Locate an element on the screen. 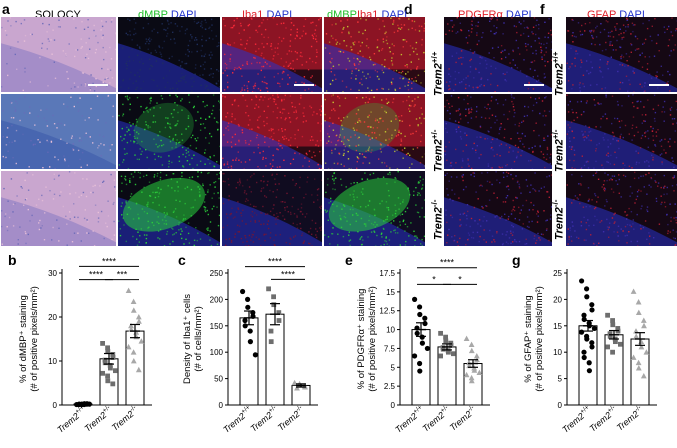 This screenshot has width=677, height=448. chart-g-ylabel-0: % of GFAP⁺ staining is located at coordinates (528, 338).